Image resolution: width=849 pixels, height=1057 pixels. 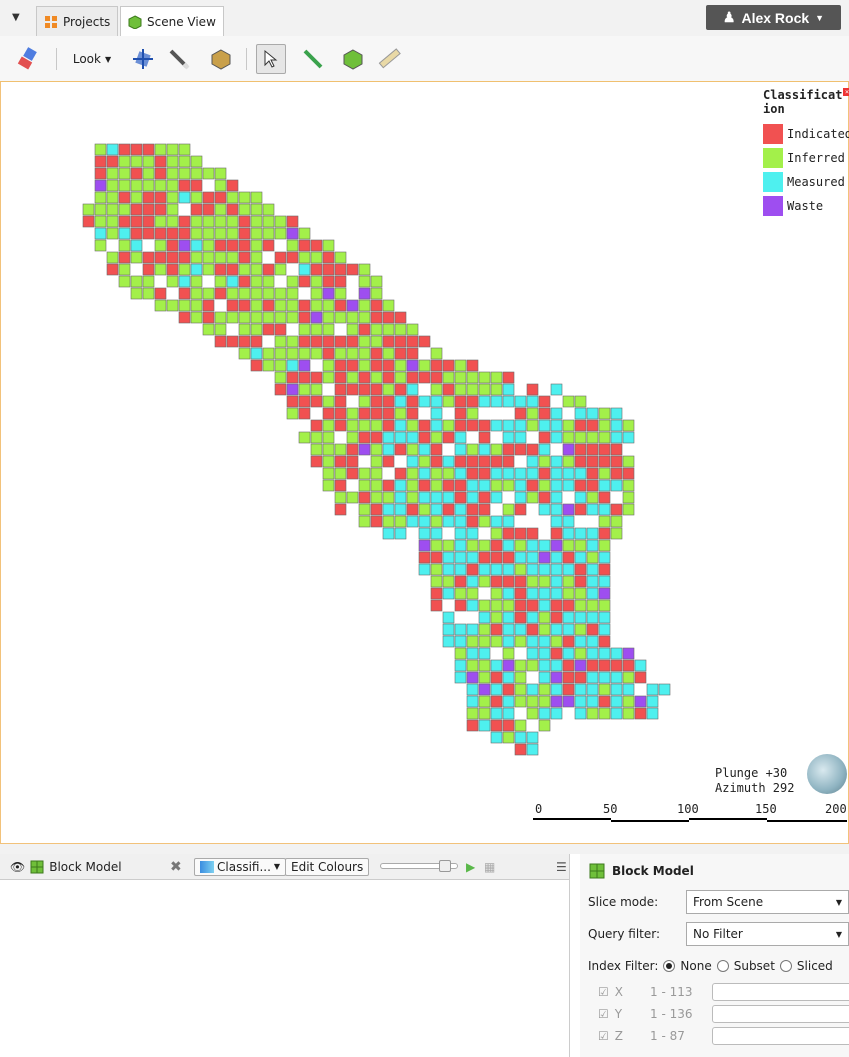 I want to click on close-icon: ×, so click(x=846, y=92).